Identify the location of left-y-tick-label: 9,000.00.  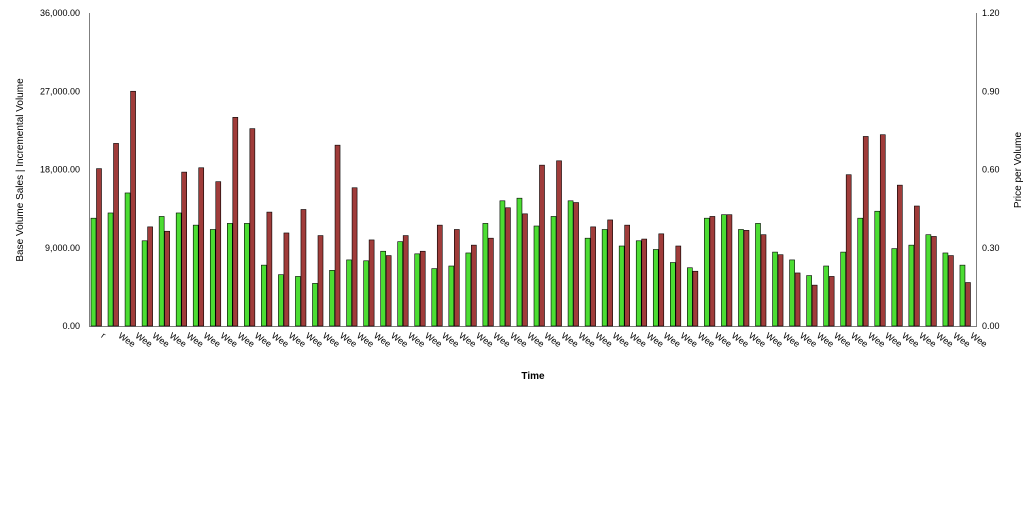
(62, 248).